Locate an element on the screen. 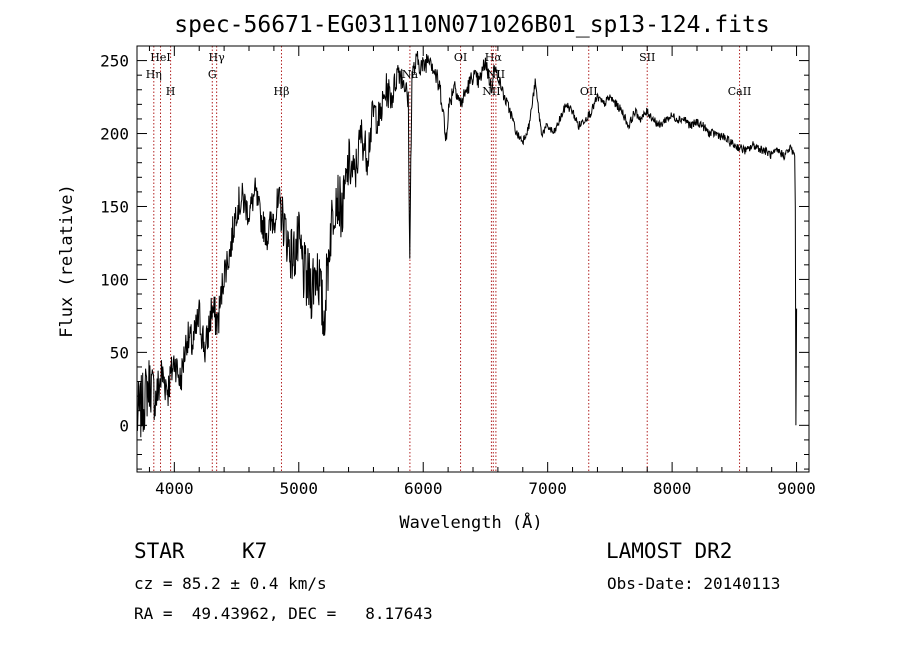  line-marker-label: SII is located at coordinates (647, 57).